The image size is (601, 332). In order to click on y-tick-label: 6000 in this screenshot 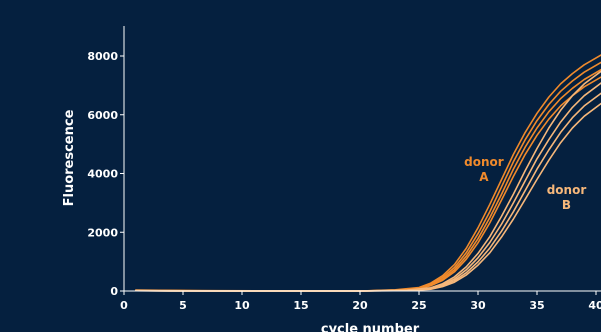, I will do `click(102, 115)`.